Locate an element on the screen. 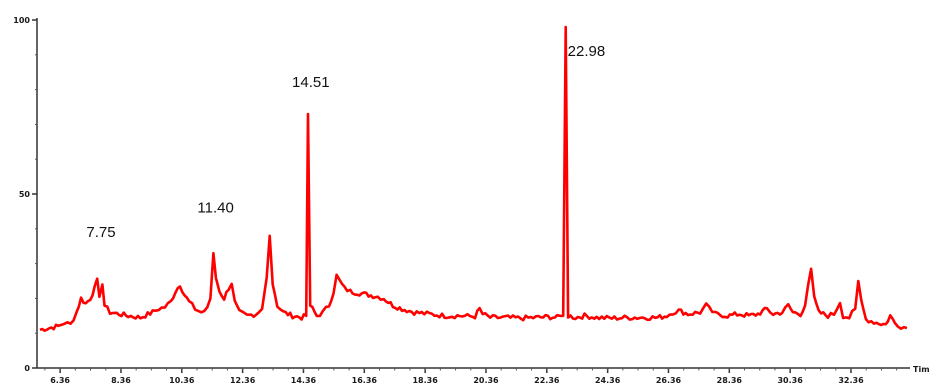 This screenshot has height=390, width=936. y-tick-label: 100 is located at coordinates (21, 20).